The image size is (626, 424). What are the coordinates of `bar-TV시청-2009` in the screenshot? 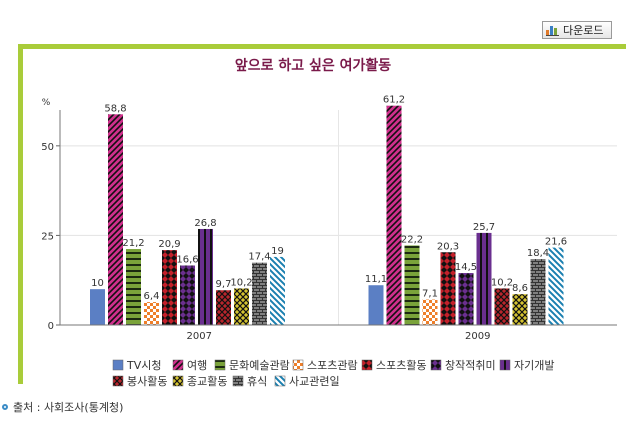 It's located at (376, 305).